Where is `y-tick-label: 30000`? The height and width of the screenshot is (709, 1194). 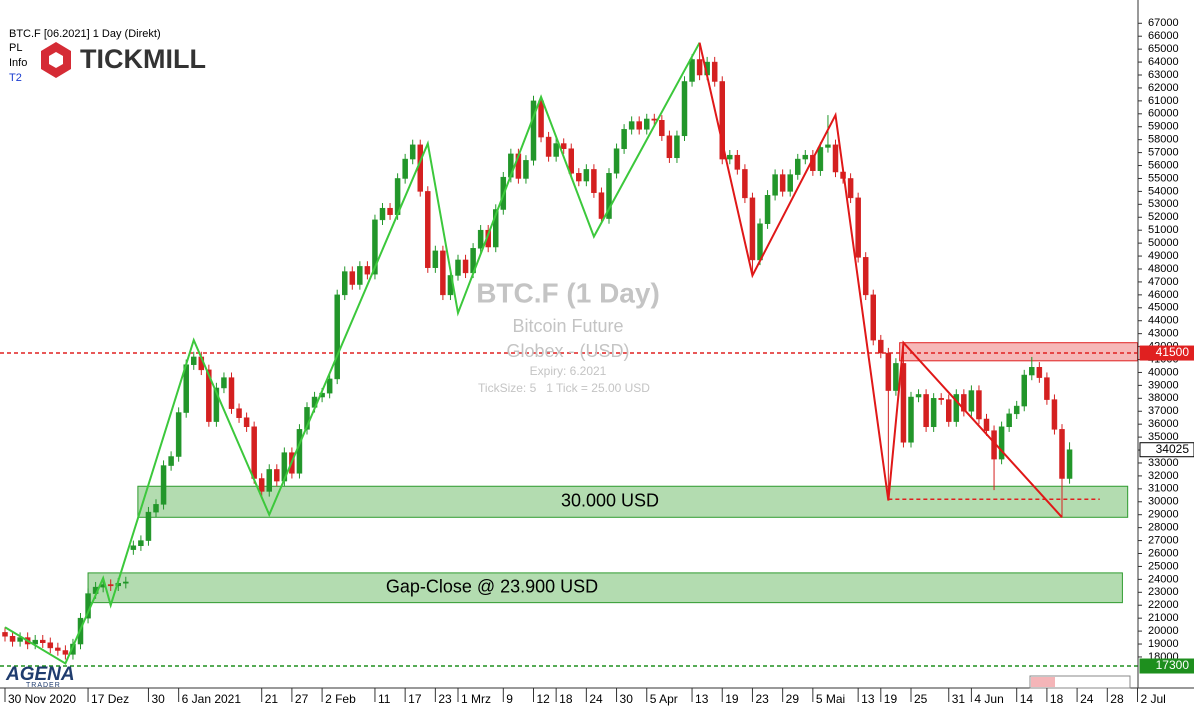 y-tick-label: 30000 is located at coordinates (1163, 502).